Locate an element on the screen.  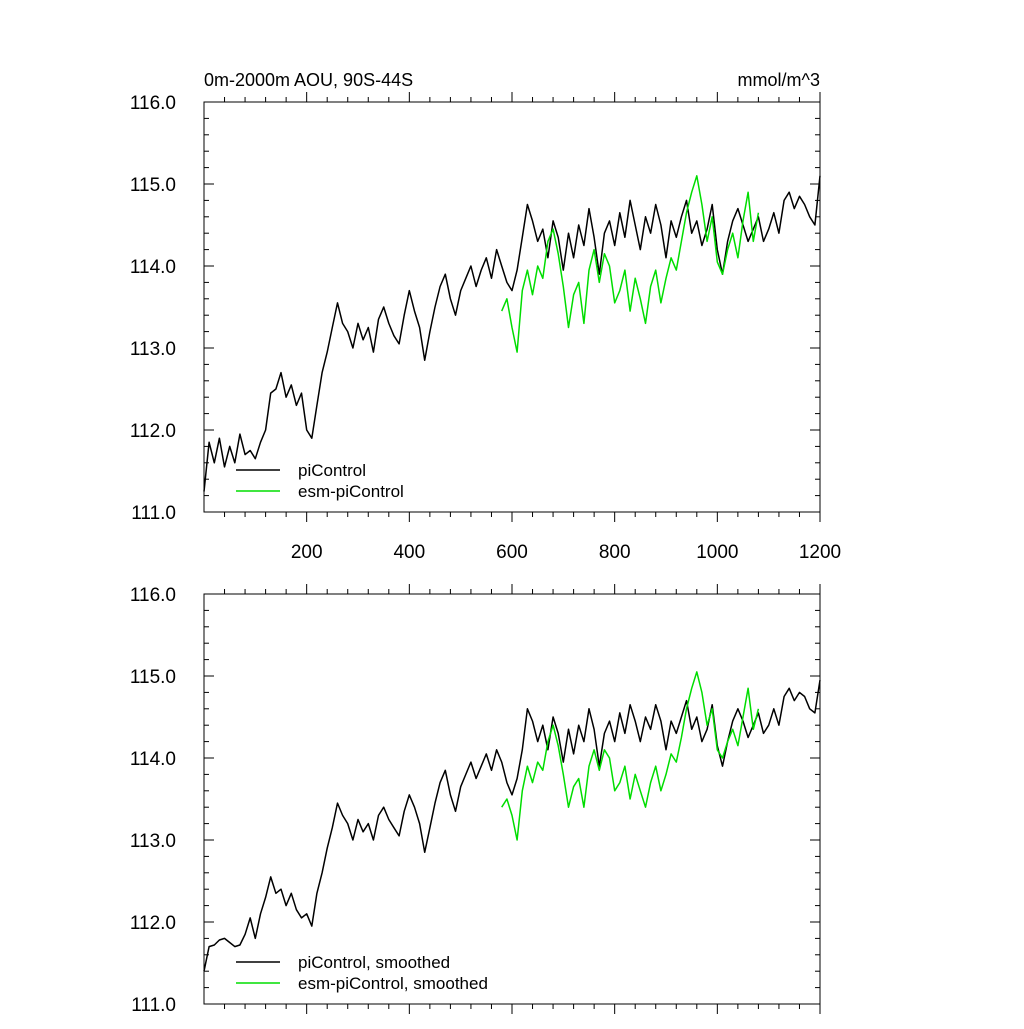
legend-label-picontrol: piControl is located at coordinates (332, 470).